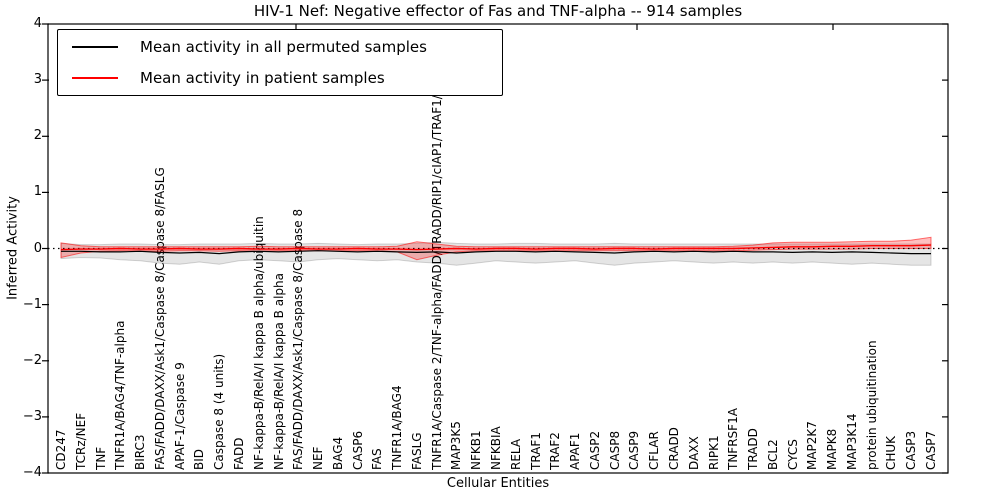 The width and height of the screenshot is (1000, 500). What do you see at coordinates (283, 47) in the screenshot?
I see `legend-label: Mean activity in all permuted samples` at bounding box center [283, 47].